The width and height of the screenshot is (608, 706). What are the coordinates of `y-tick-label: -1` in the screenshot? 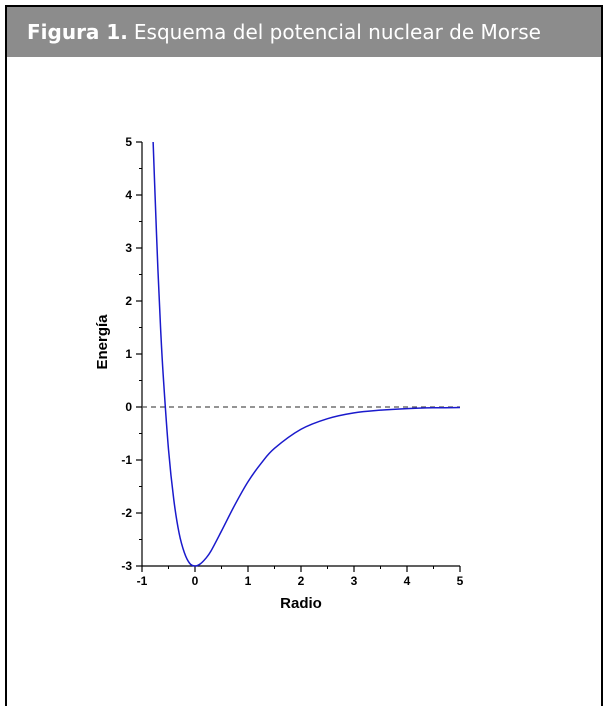 It's located at (126, 460).